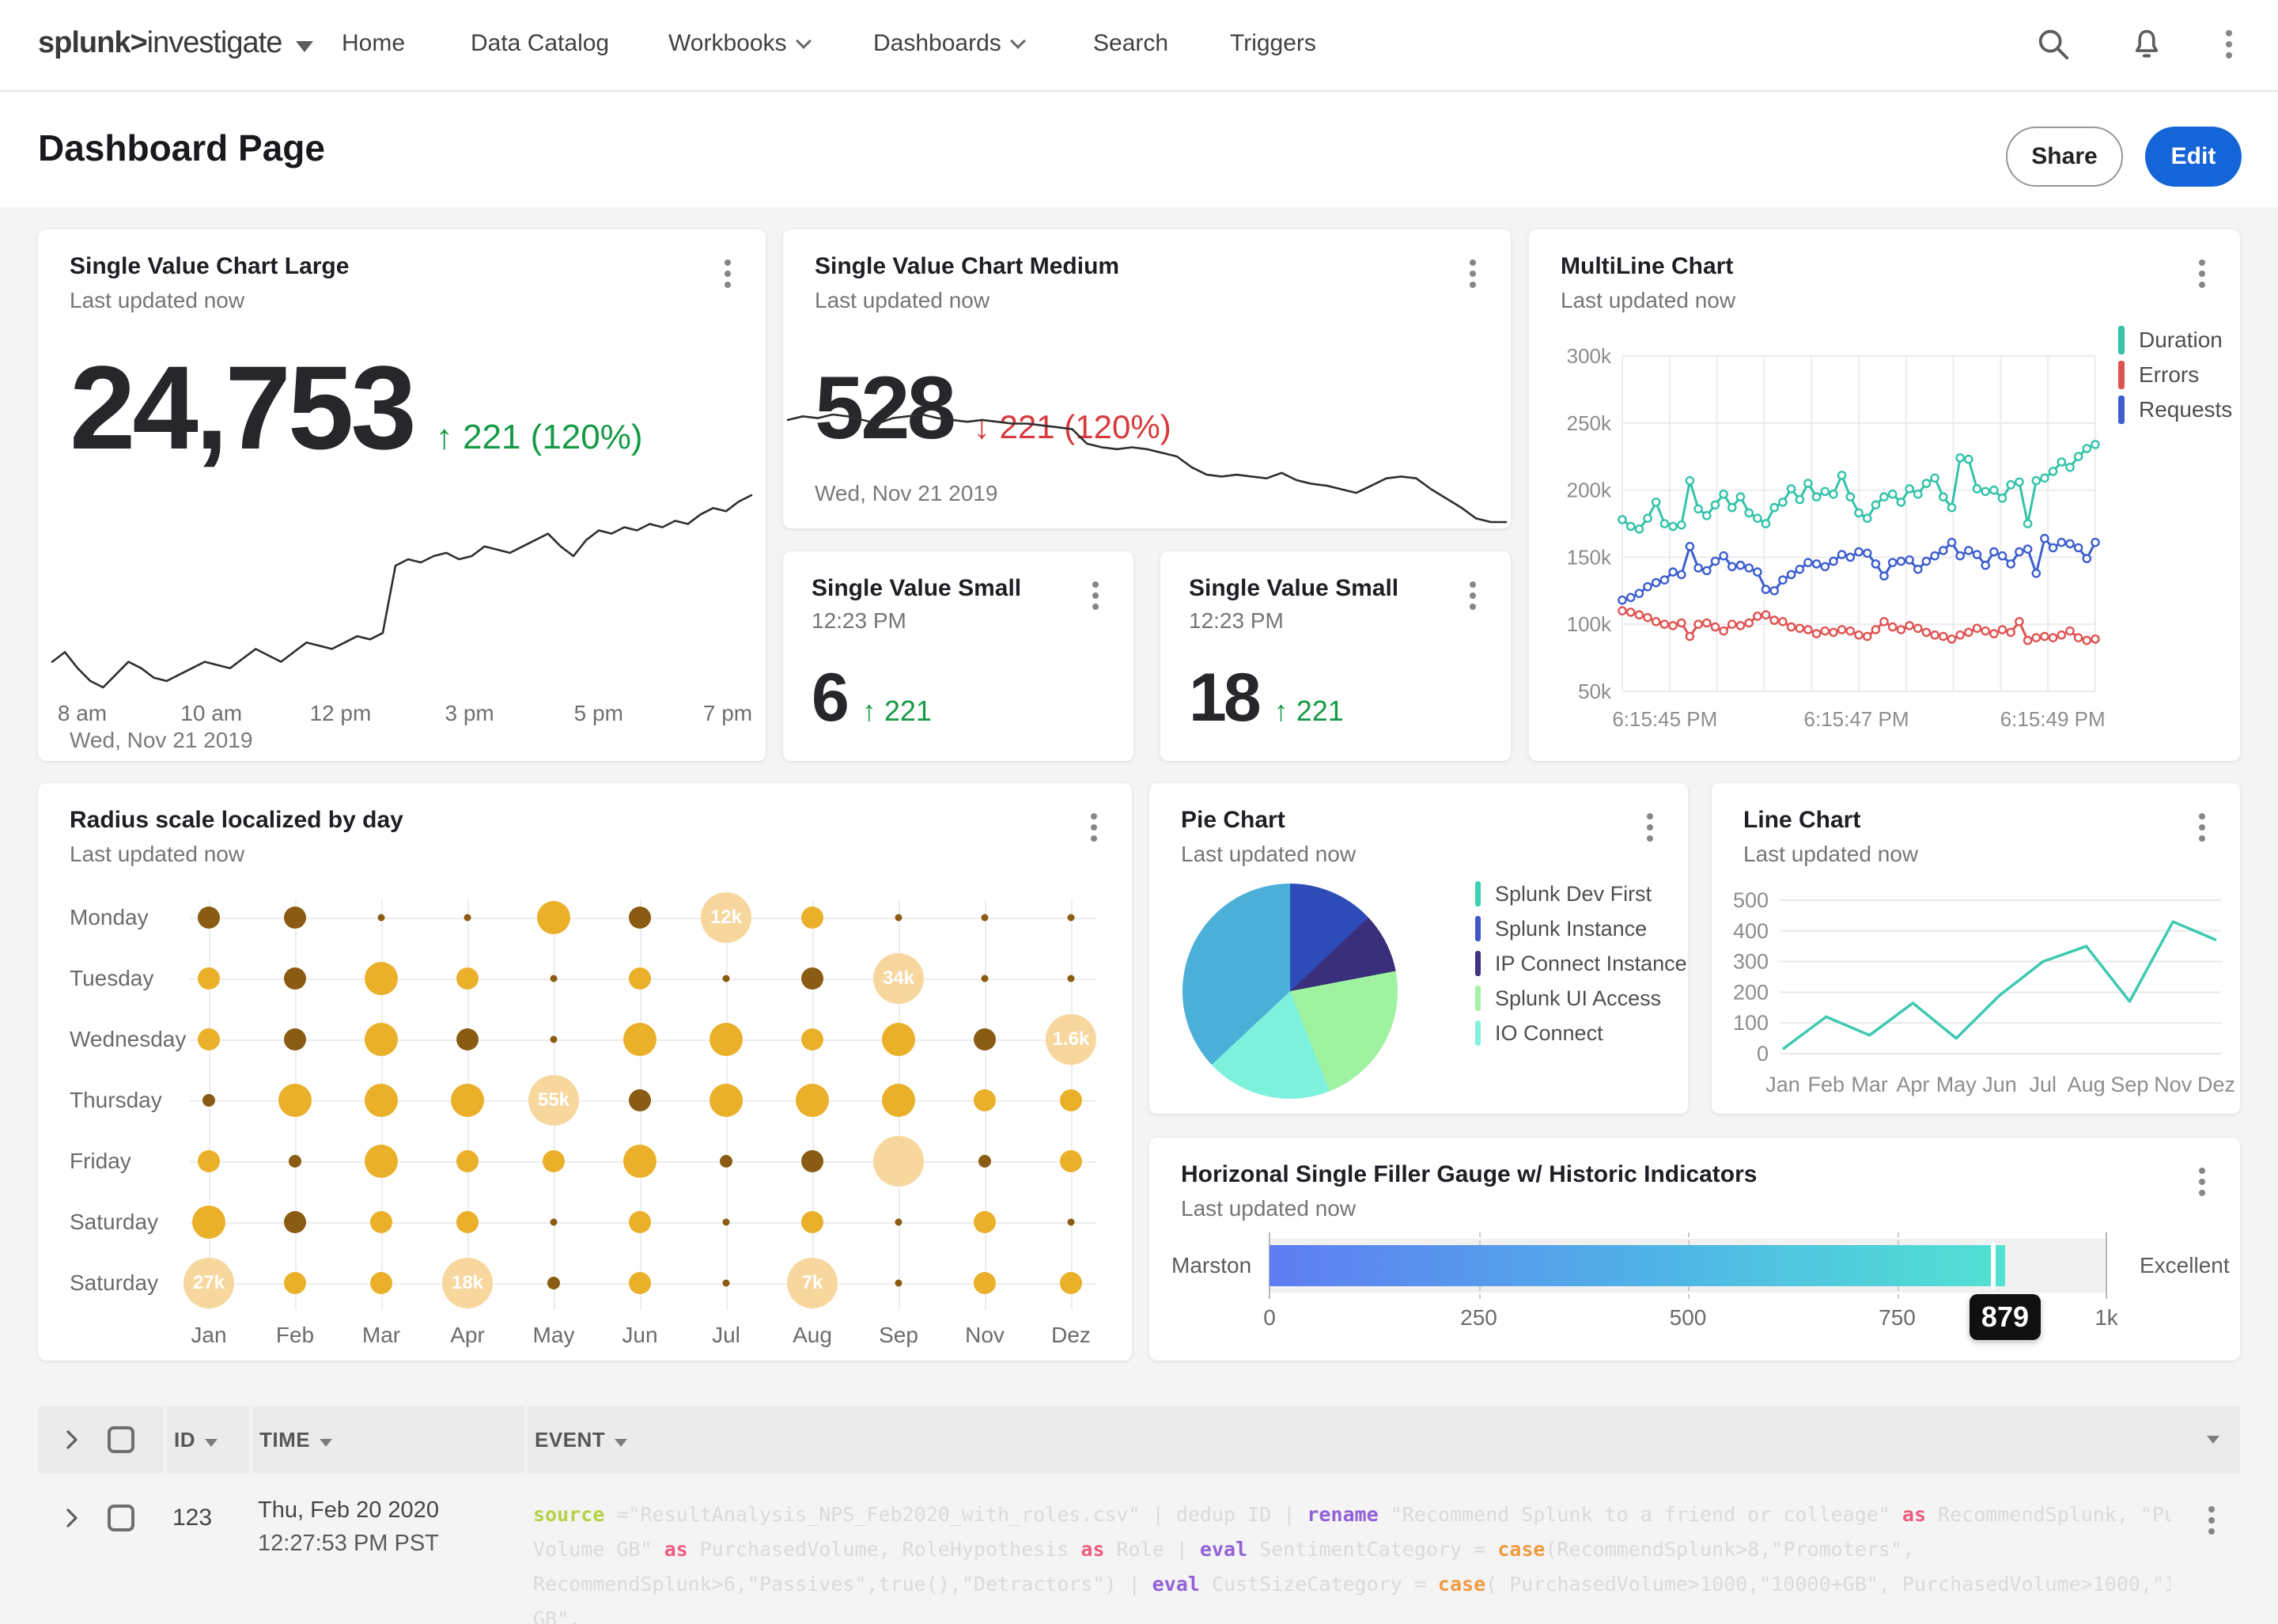 The height and width of the screenshot is (1624, 2278). Describe the element at coordinates (967, 266) in the screenshot. I see `card-title: Single Value Chart Medium` at that location.